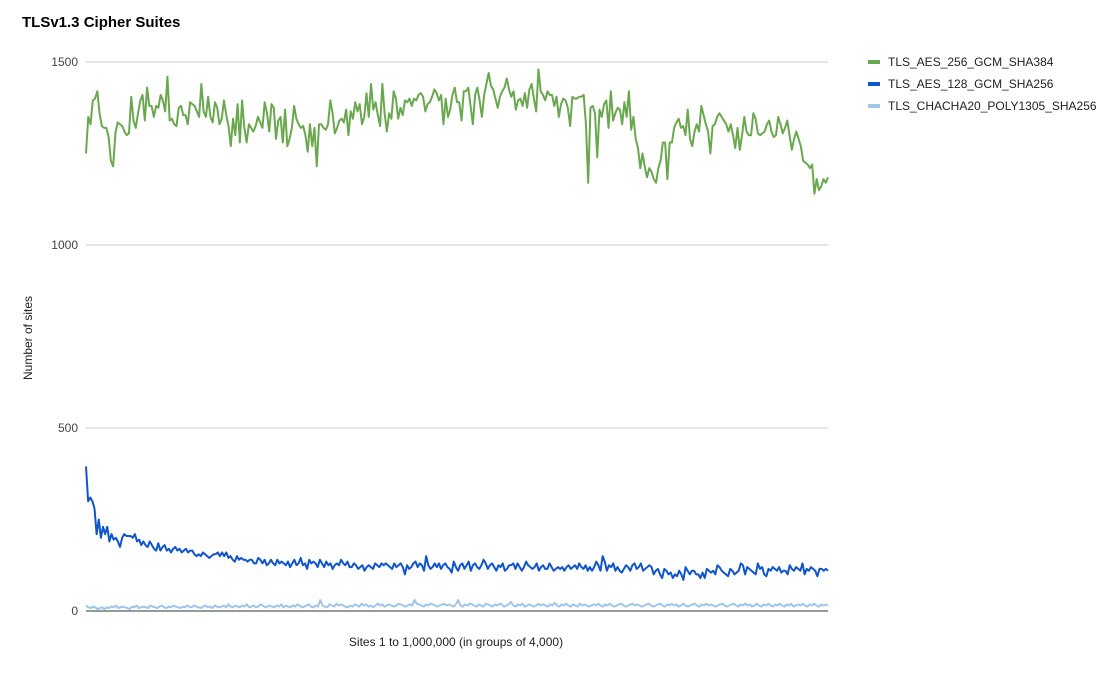  I want to click on legend-label: TLS_AES_256_GCM_SHA384, so click(971, 62).